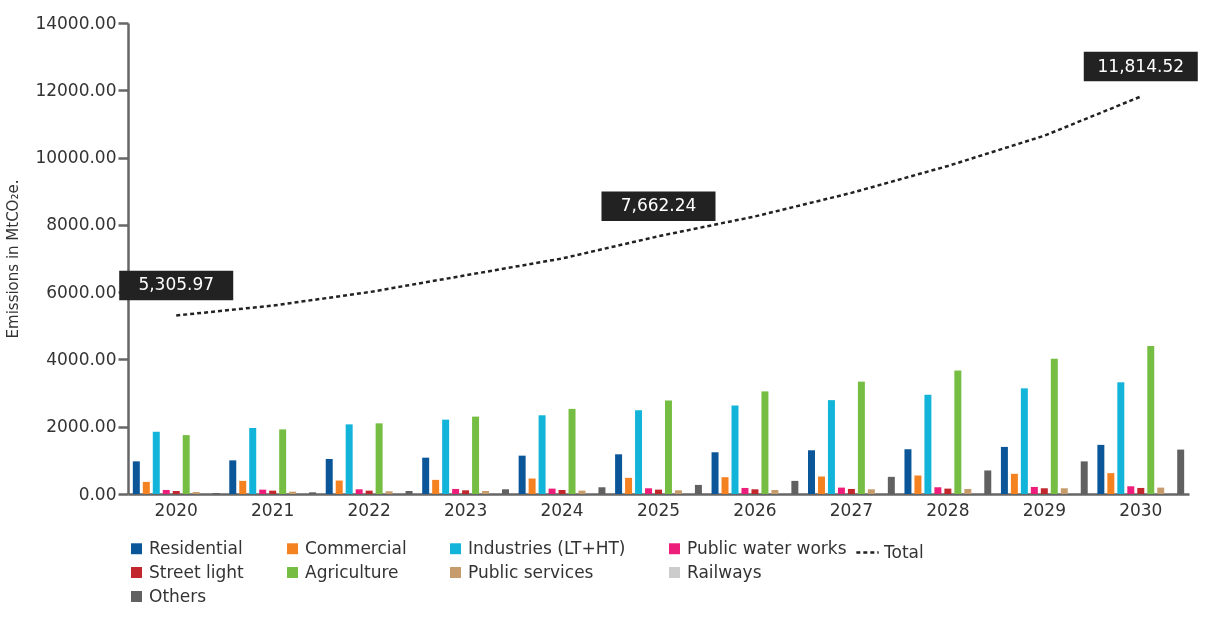 This screenshot has height=619, width=1214. I want to click on legend-label: Public services, so click(531, 571).